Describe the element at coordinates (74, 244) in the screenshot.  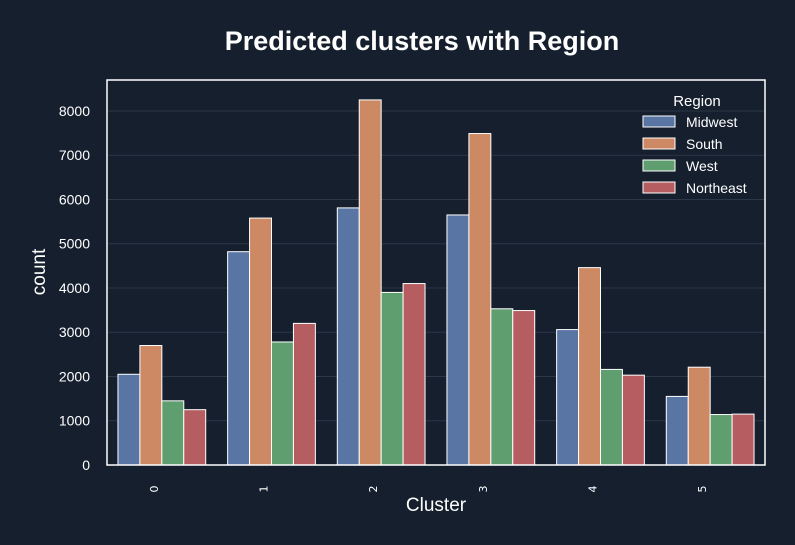
I see `y-tick-label: 5000` at that location.